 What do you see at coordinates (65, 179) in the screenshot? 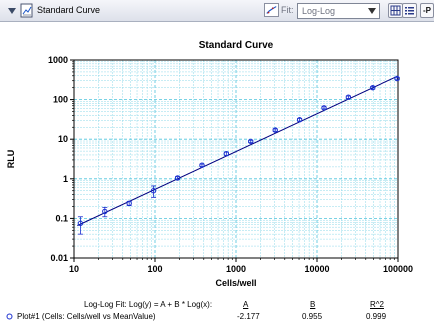
I see `y-tick-label: 1` at bounding box center [65, 179].